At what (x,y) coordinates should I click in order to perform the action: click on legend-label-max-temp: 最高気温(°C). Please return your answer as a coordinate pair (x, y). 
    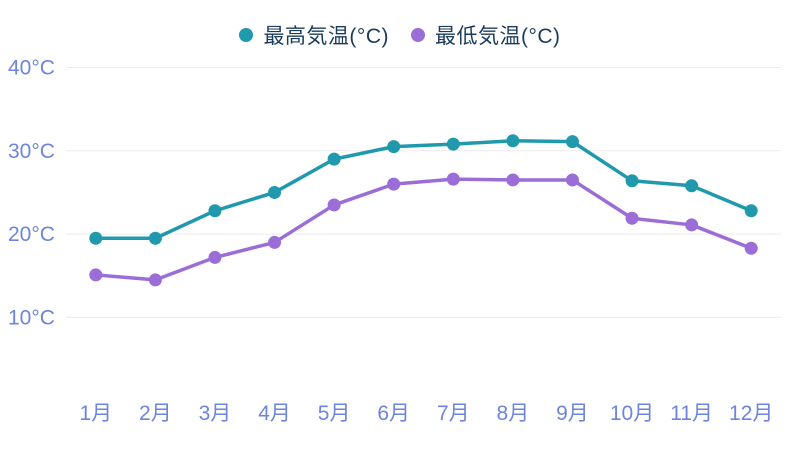
    Looking at the image, I should click on (326, 36).